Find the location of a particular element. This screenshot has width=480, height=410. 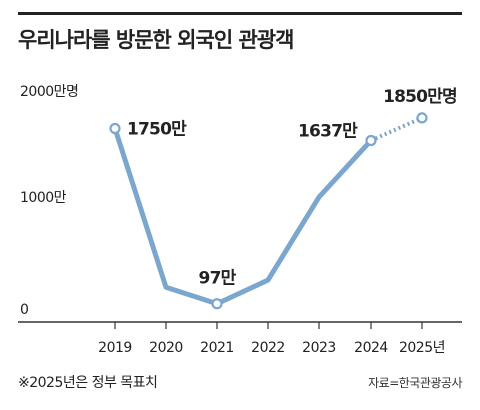

chart-title: 우리나라를 방문한 외국인 관광객 is located at coordinates (156, 40).